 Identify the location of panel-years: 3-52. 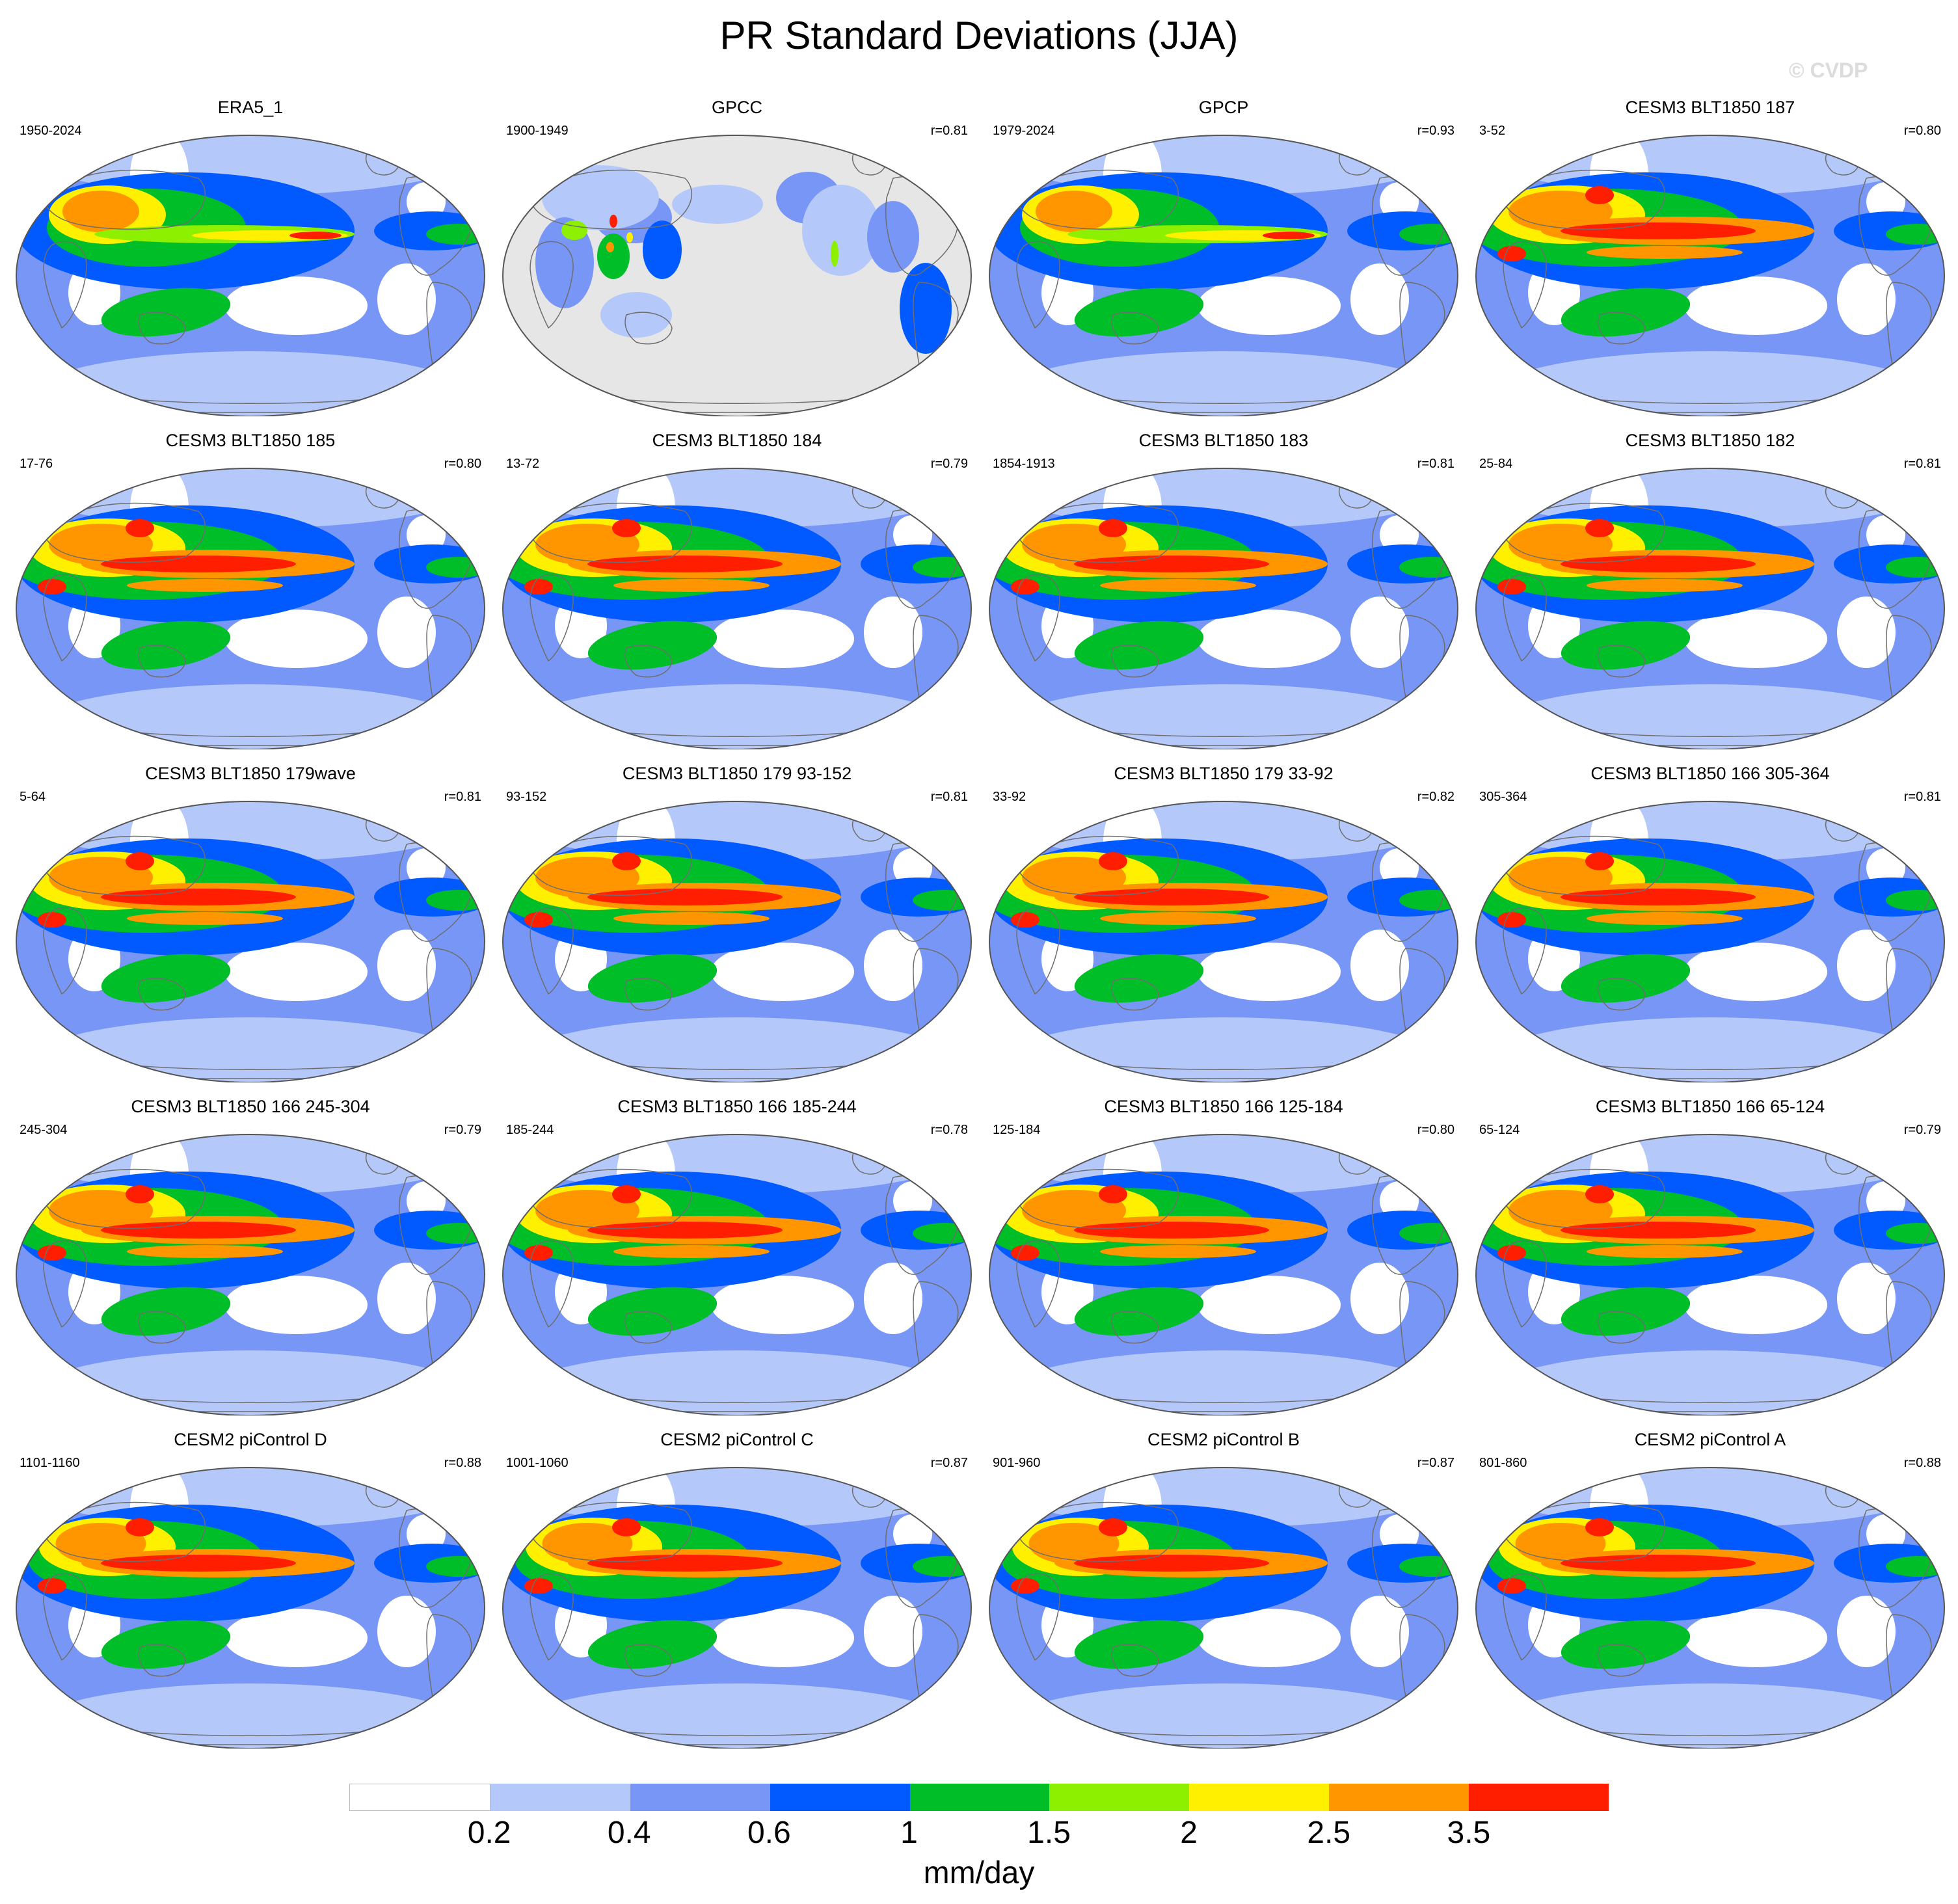
(1492, 131).